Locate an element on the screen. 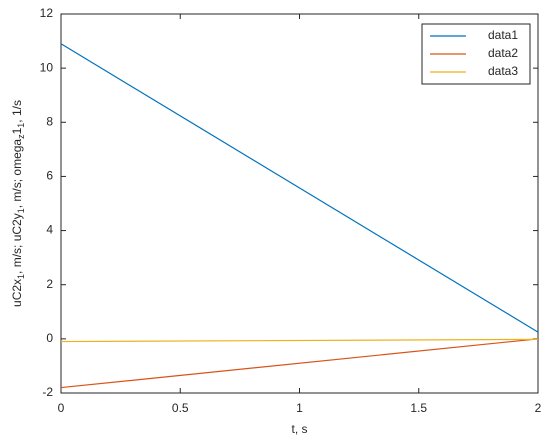  y-tick-label: 0 is located at coordinates (49, 338).